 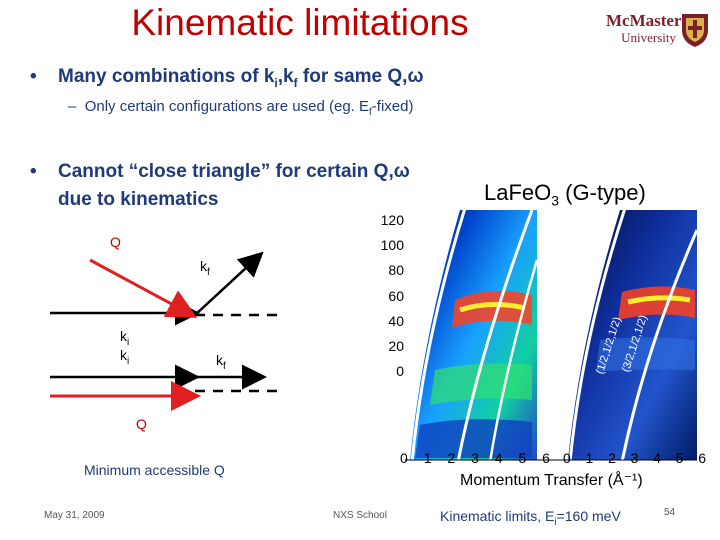 I want to click on x-axis-ticks-right: 0 1 2 3 4 5 6, so click(x=634, y=458).